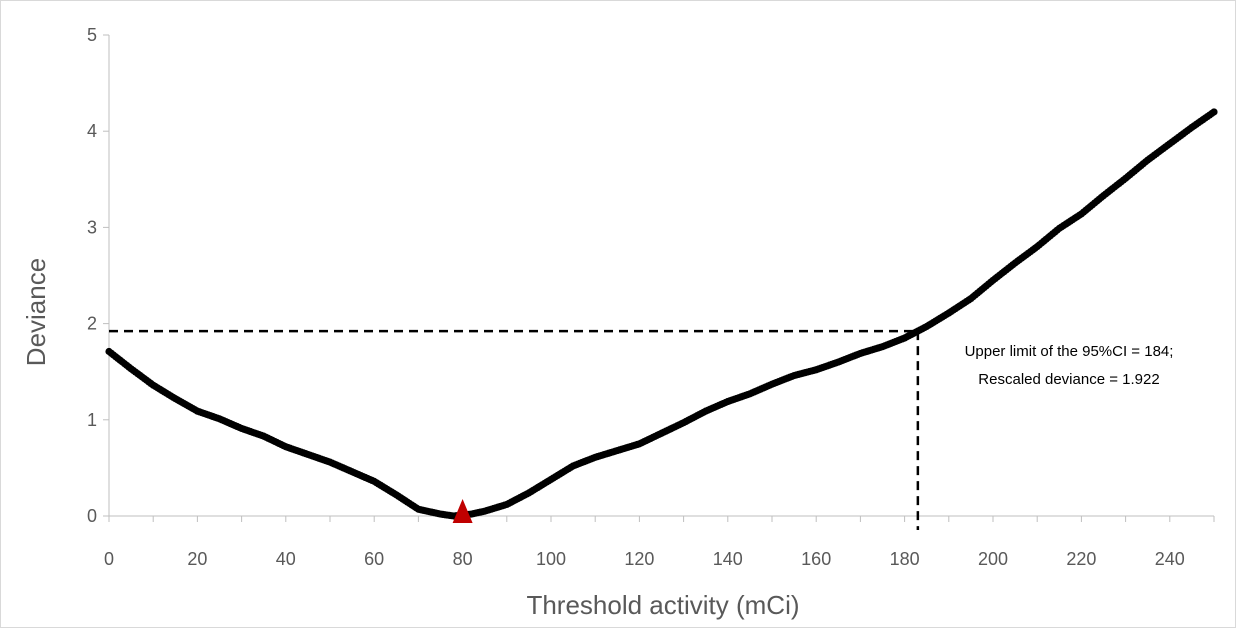  I want to click on x-tick-label: 160, so click(816, 559).